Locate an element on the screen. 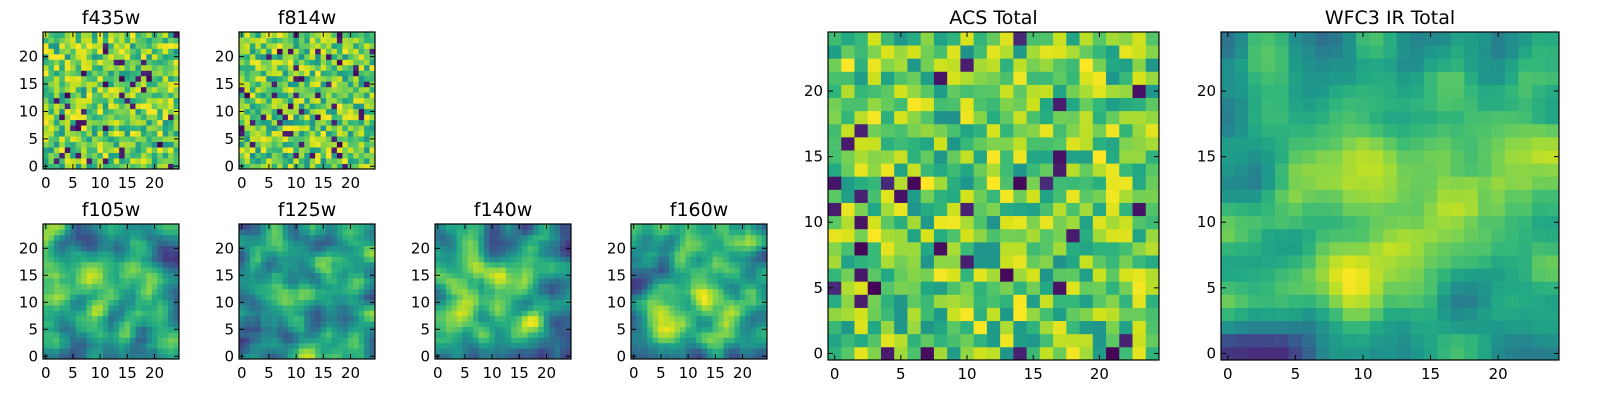  y-tick-label: 0 is located at coordinates (621, 356).